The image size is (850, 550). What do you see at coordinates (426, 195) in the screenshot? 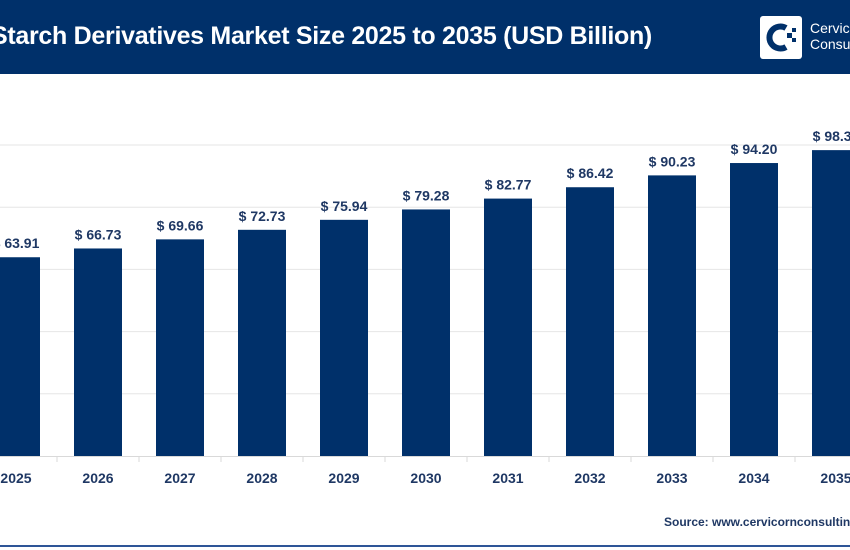
I see `data-label: $ 79.28` at bounding box center [426, 195].